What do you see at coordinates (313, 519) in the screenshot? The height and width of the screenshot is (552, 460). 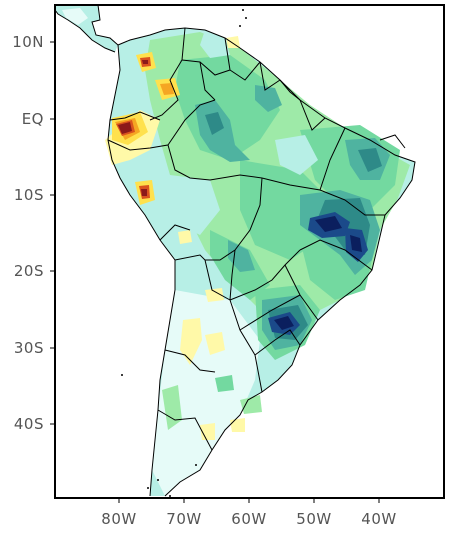 I see `lon-label-50w: 50W` at bounding box center [313, 519].